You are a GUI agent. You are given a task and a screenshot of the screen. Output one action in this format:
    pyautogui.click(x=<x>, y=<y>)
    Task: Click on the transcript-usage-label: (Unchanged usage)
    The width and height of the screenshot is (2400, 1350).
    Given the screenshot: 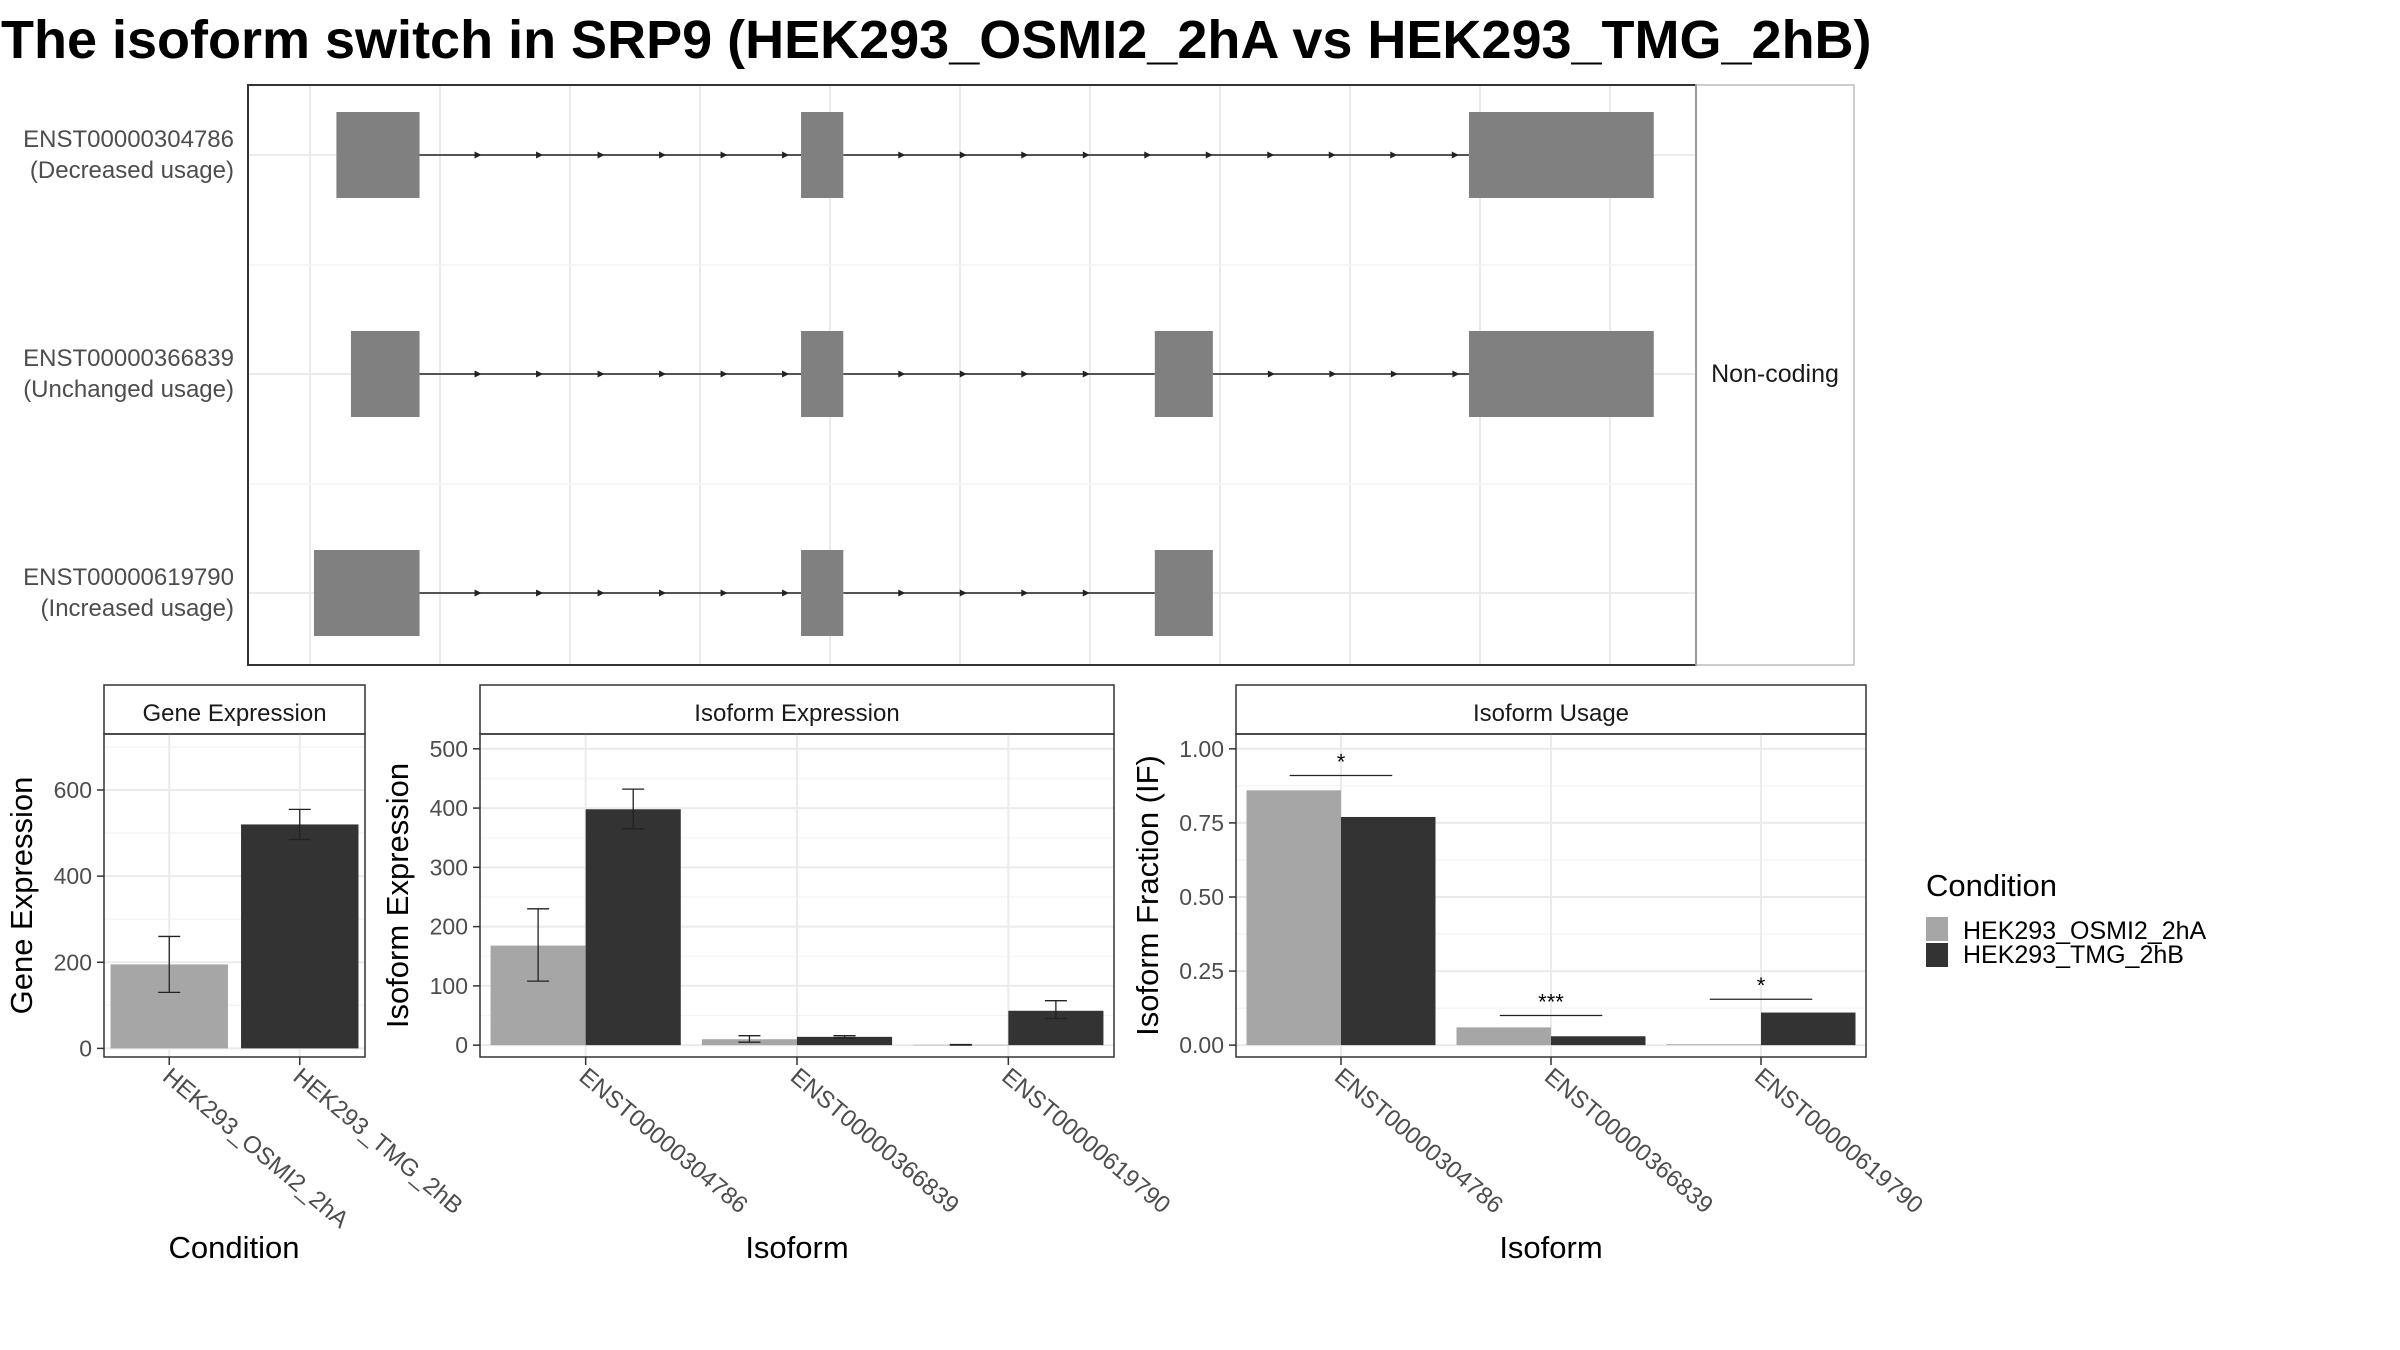 What is the action you would take?
    pyautogui.click(x=128, y=389)
    